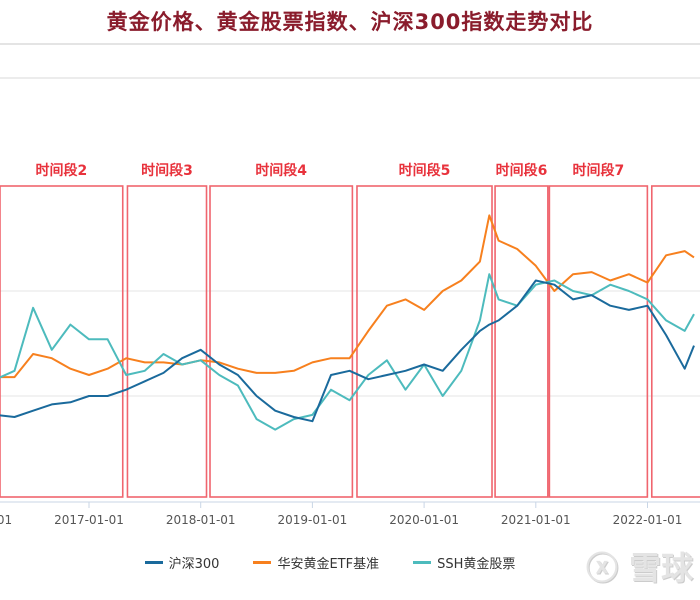 The image size is (700, 600). I want to click on period-label: 时间段5, so click(425, 170).